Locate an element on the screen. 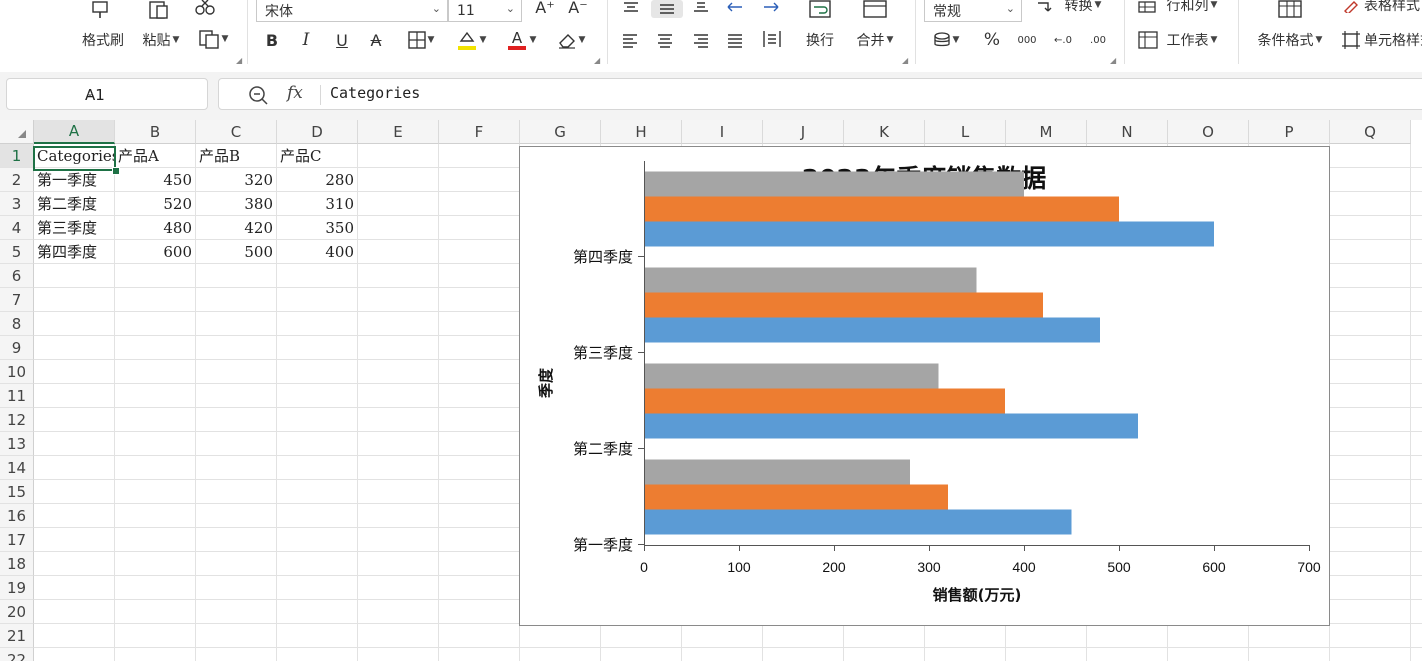 Image resolution: width=1422 pixels, height=661 pixels. worksheet-icon is located at coordinates (1148, 40).